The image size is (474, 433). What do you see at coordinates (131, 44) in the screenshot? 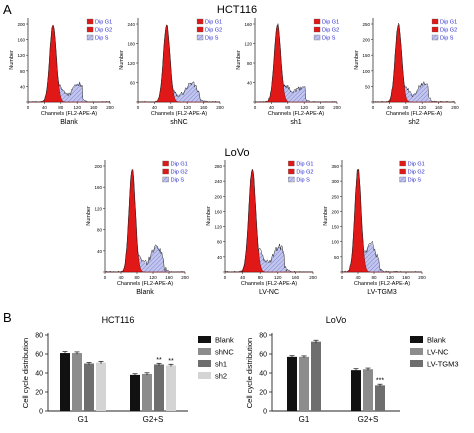
I see `histogram-y-tick-label: 180` at bounding box center [131, 44].